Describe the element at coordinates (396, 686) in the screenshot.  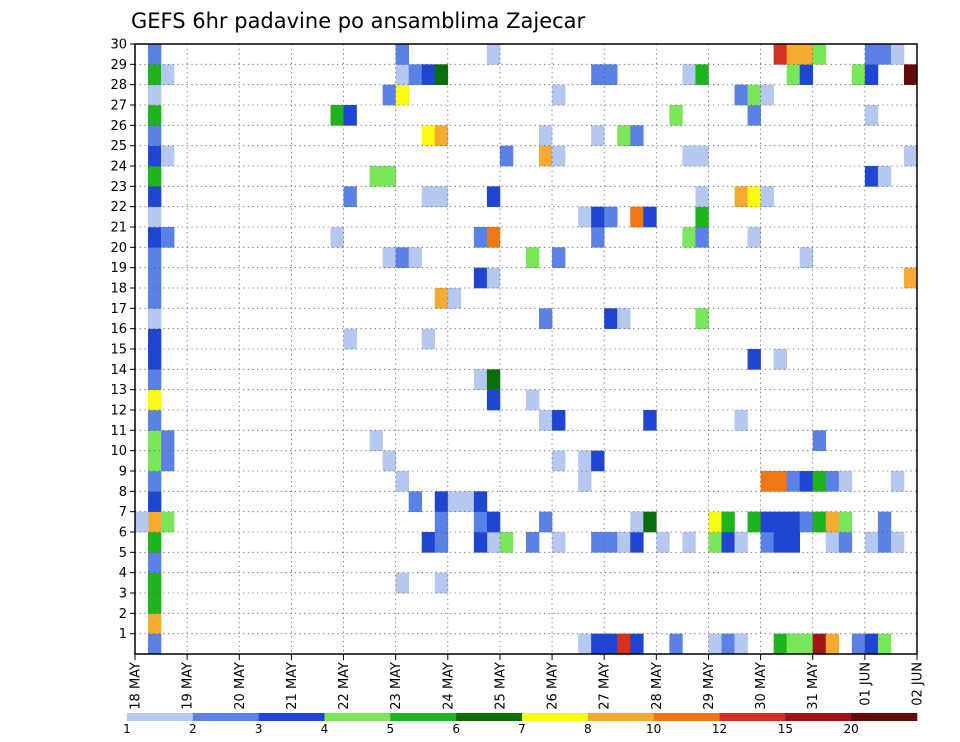
I see `x-tick-label: 23 MAY` at that location.